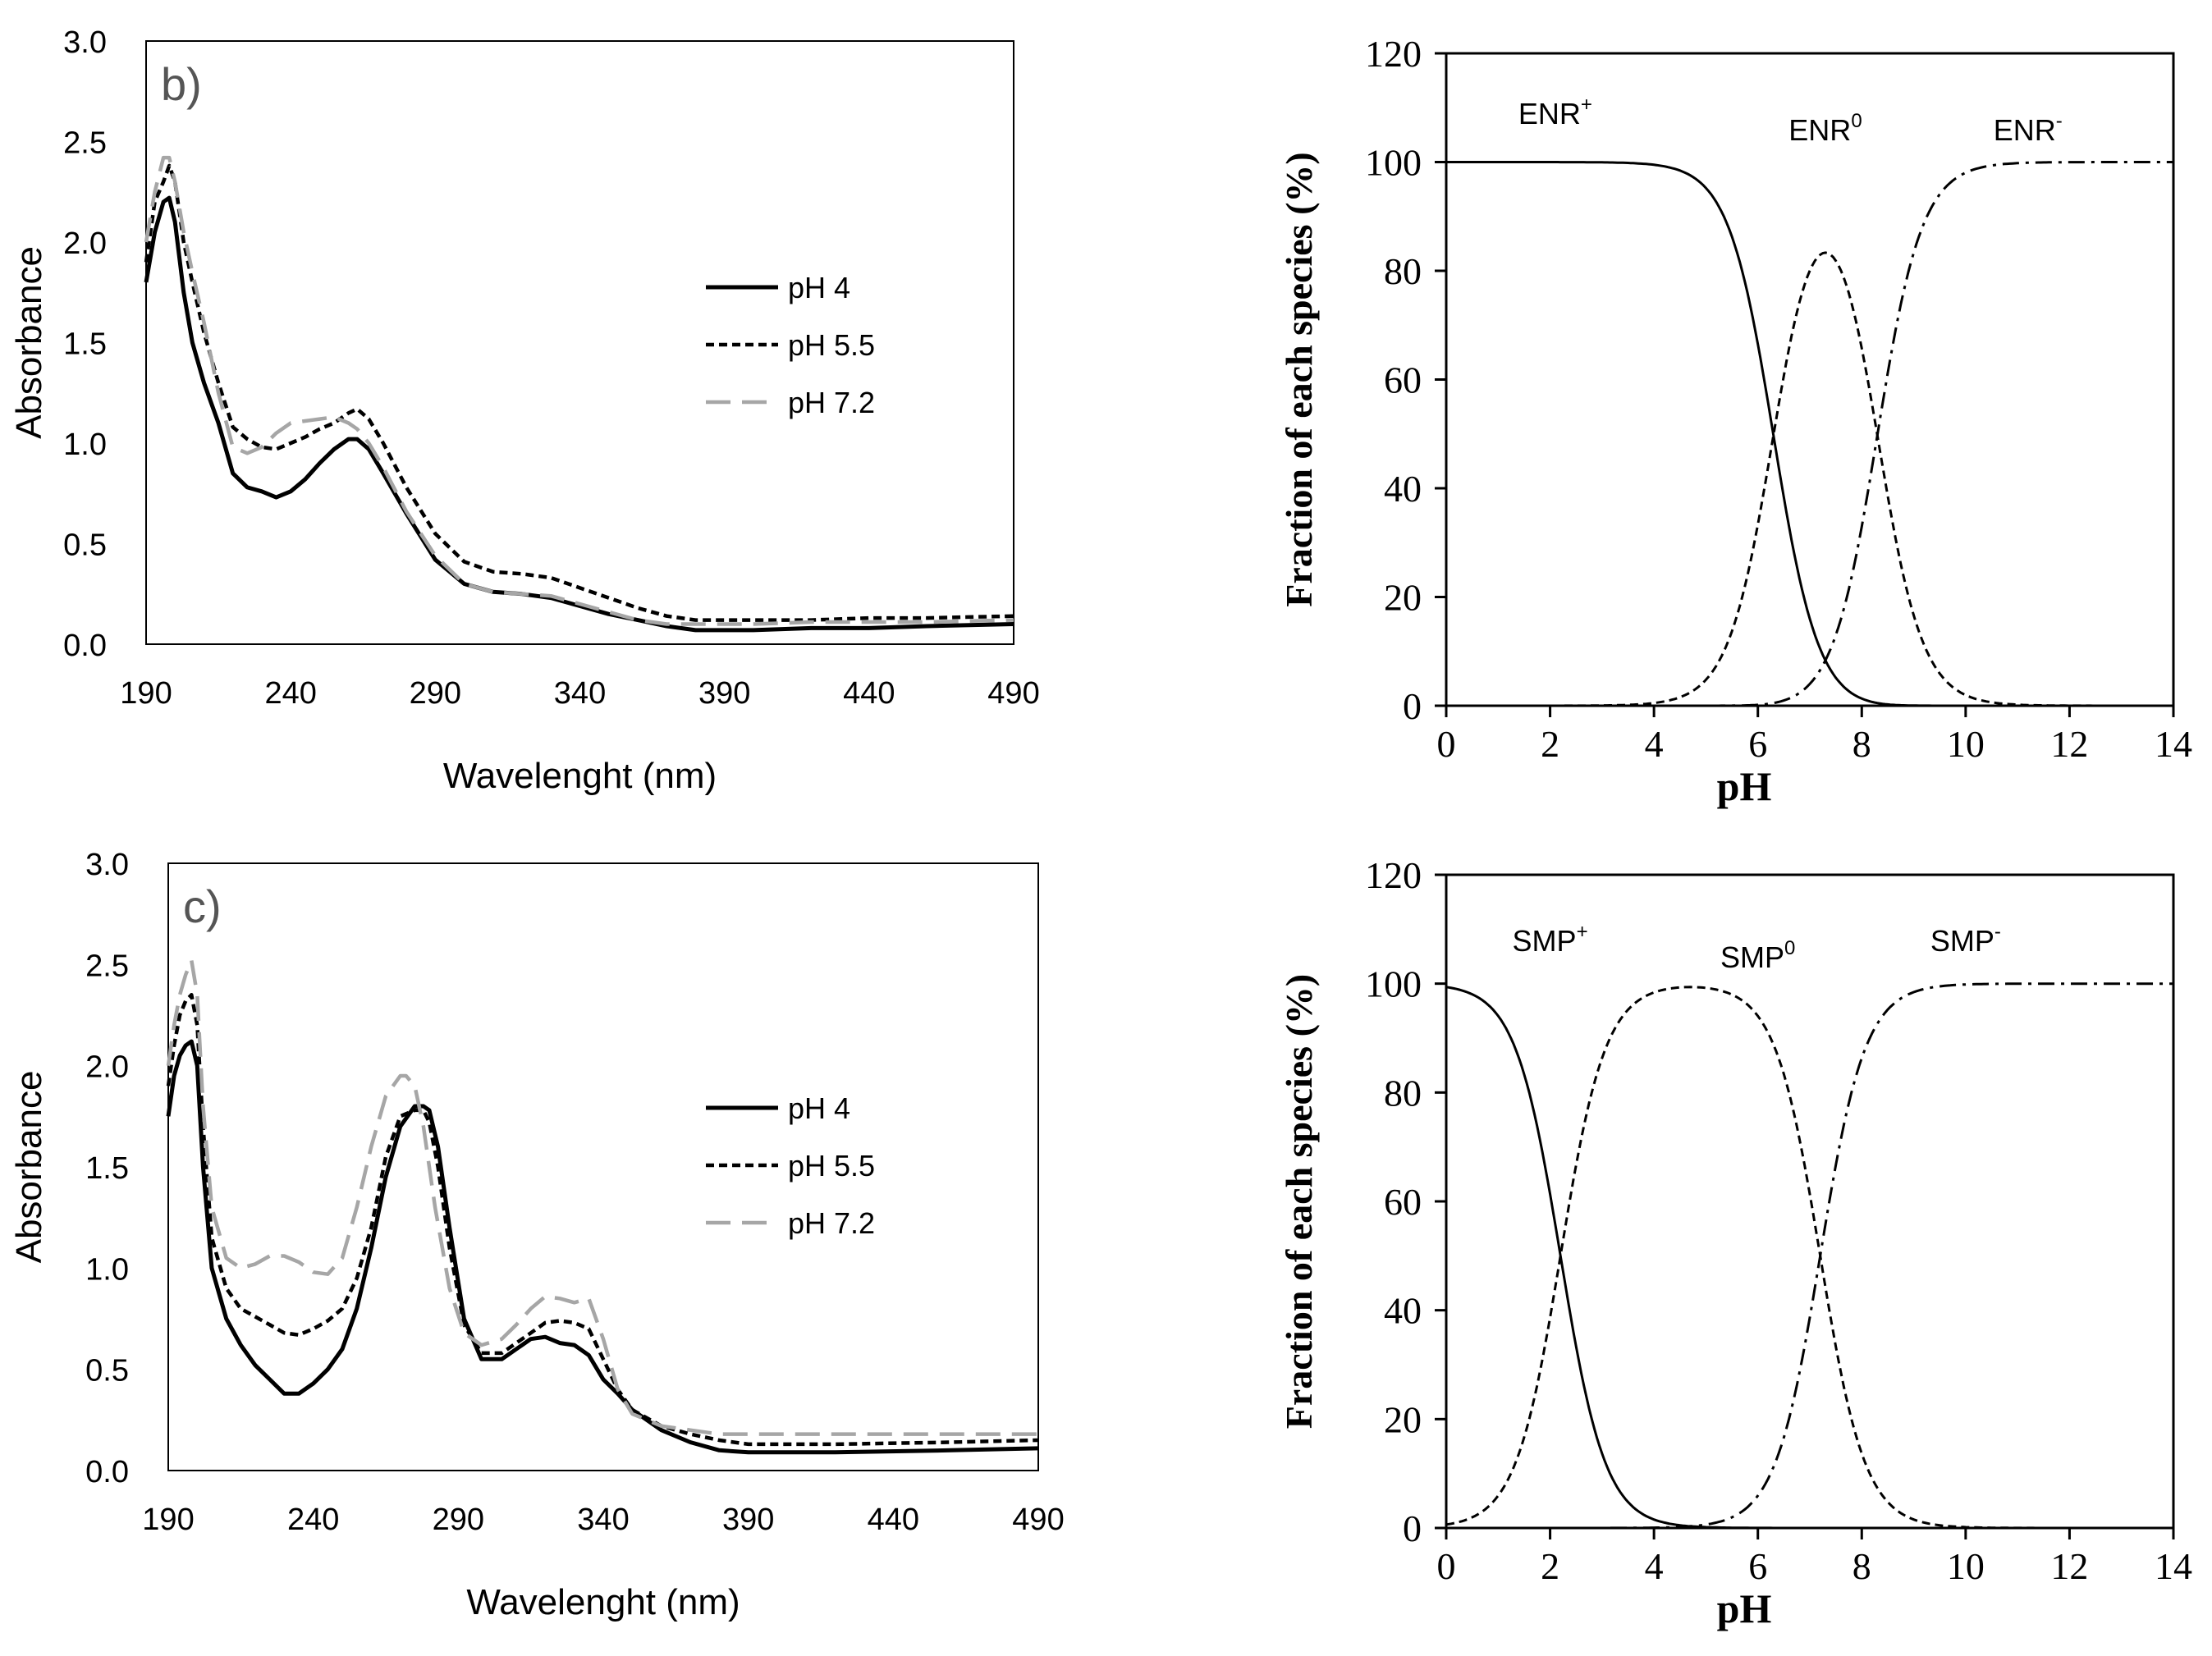 The width and height of the screenshot is (2212, 1656). What do you see at coordinates (85, 445) in the screenshot?
I see `y-tick-label: 1.0` at bounding box center [85, 445].